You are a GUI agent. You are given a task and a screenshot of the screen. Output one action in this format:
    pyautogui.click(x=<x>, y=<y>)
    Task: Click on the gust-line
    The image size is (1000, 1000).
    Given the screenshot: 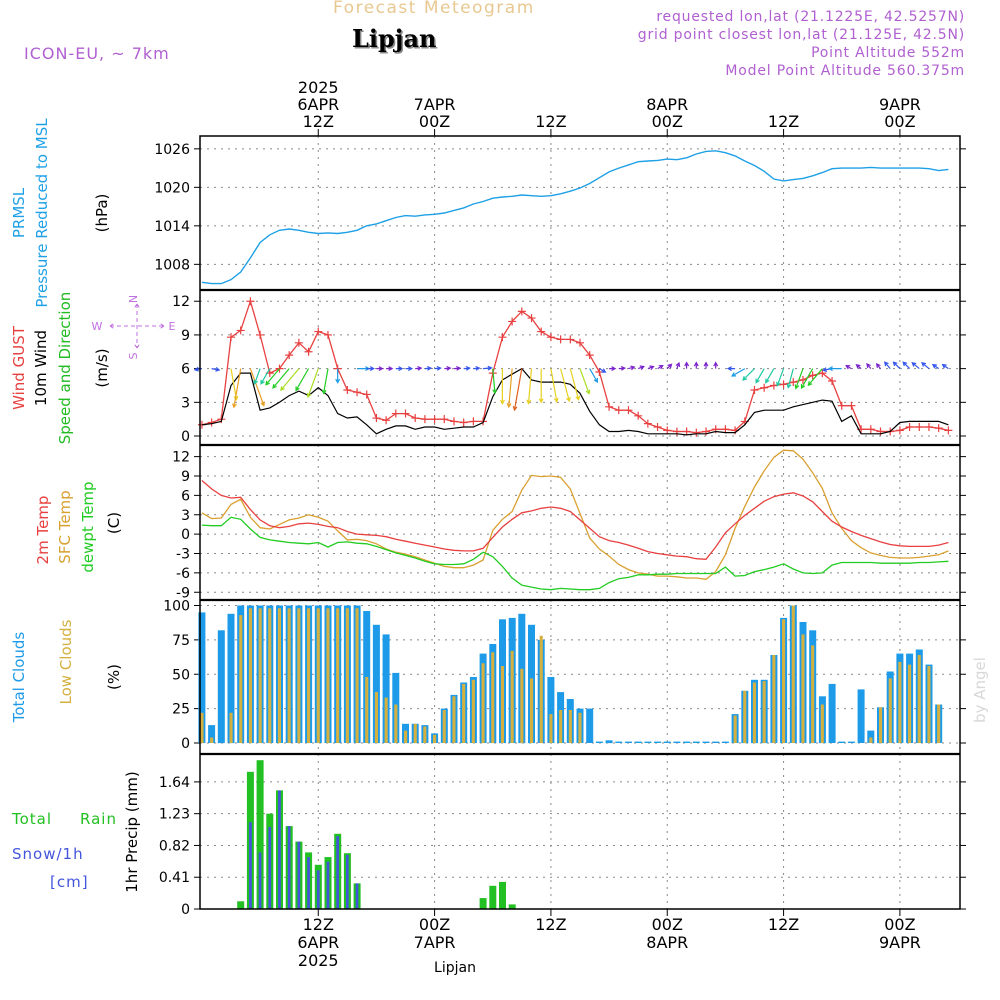 What is the action you would take?
    pyautogui.click(x=575, y=366)
    